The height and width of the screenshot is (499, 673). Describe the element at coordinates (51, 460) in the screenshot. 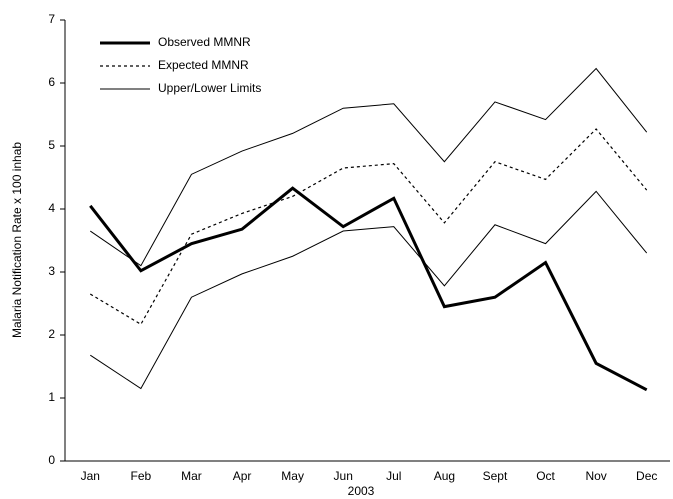

I see `y-tick-label: 0` at that location.